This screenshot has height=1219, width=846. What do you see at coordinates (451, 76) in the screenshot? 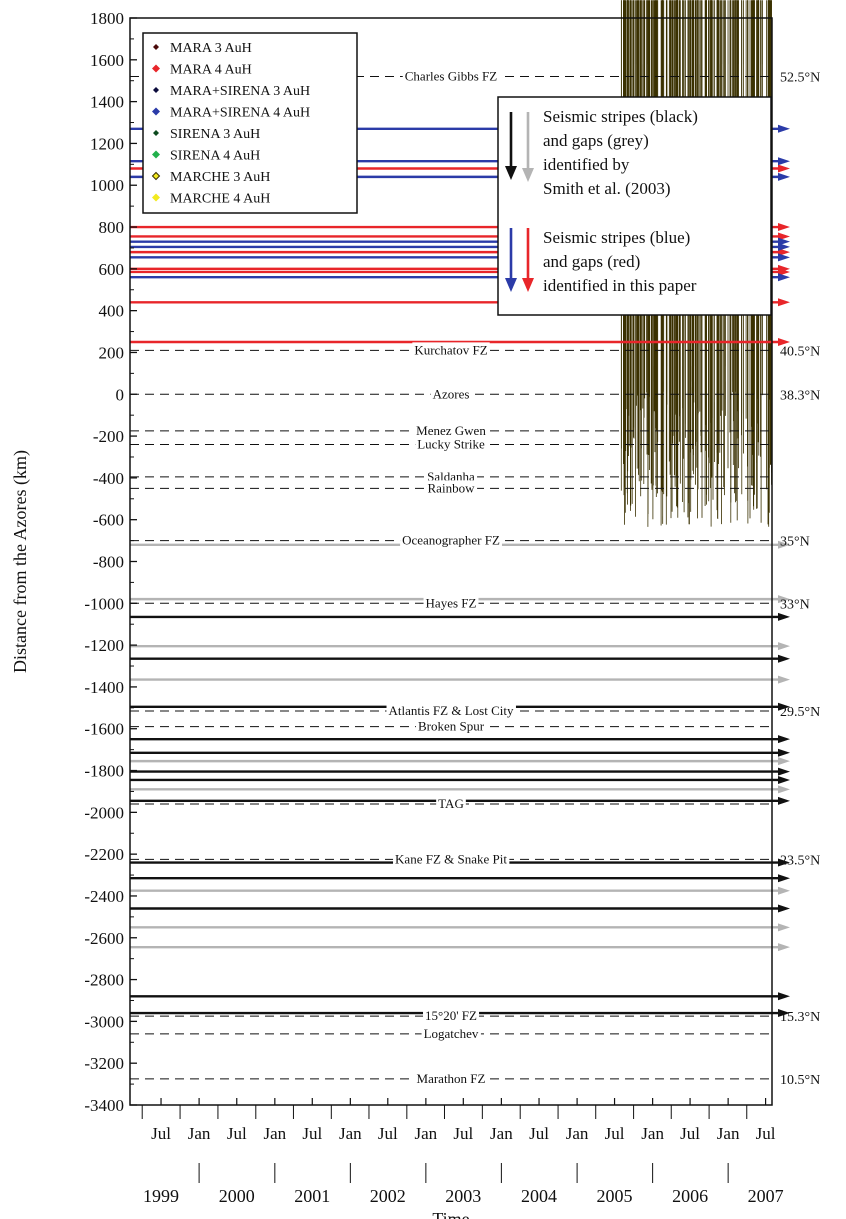
I see `reference-label: Charles Gibbs FZ` at bounding box center [451, 76].